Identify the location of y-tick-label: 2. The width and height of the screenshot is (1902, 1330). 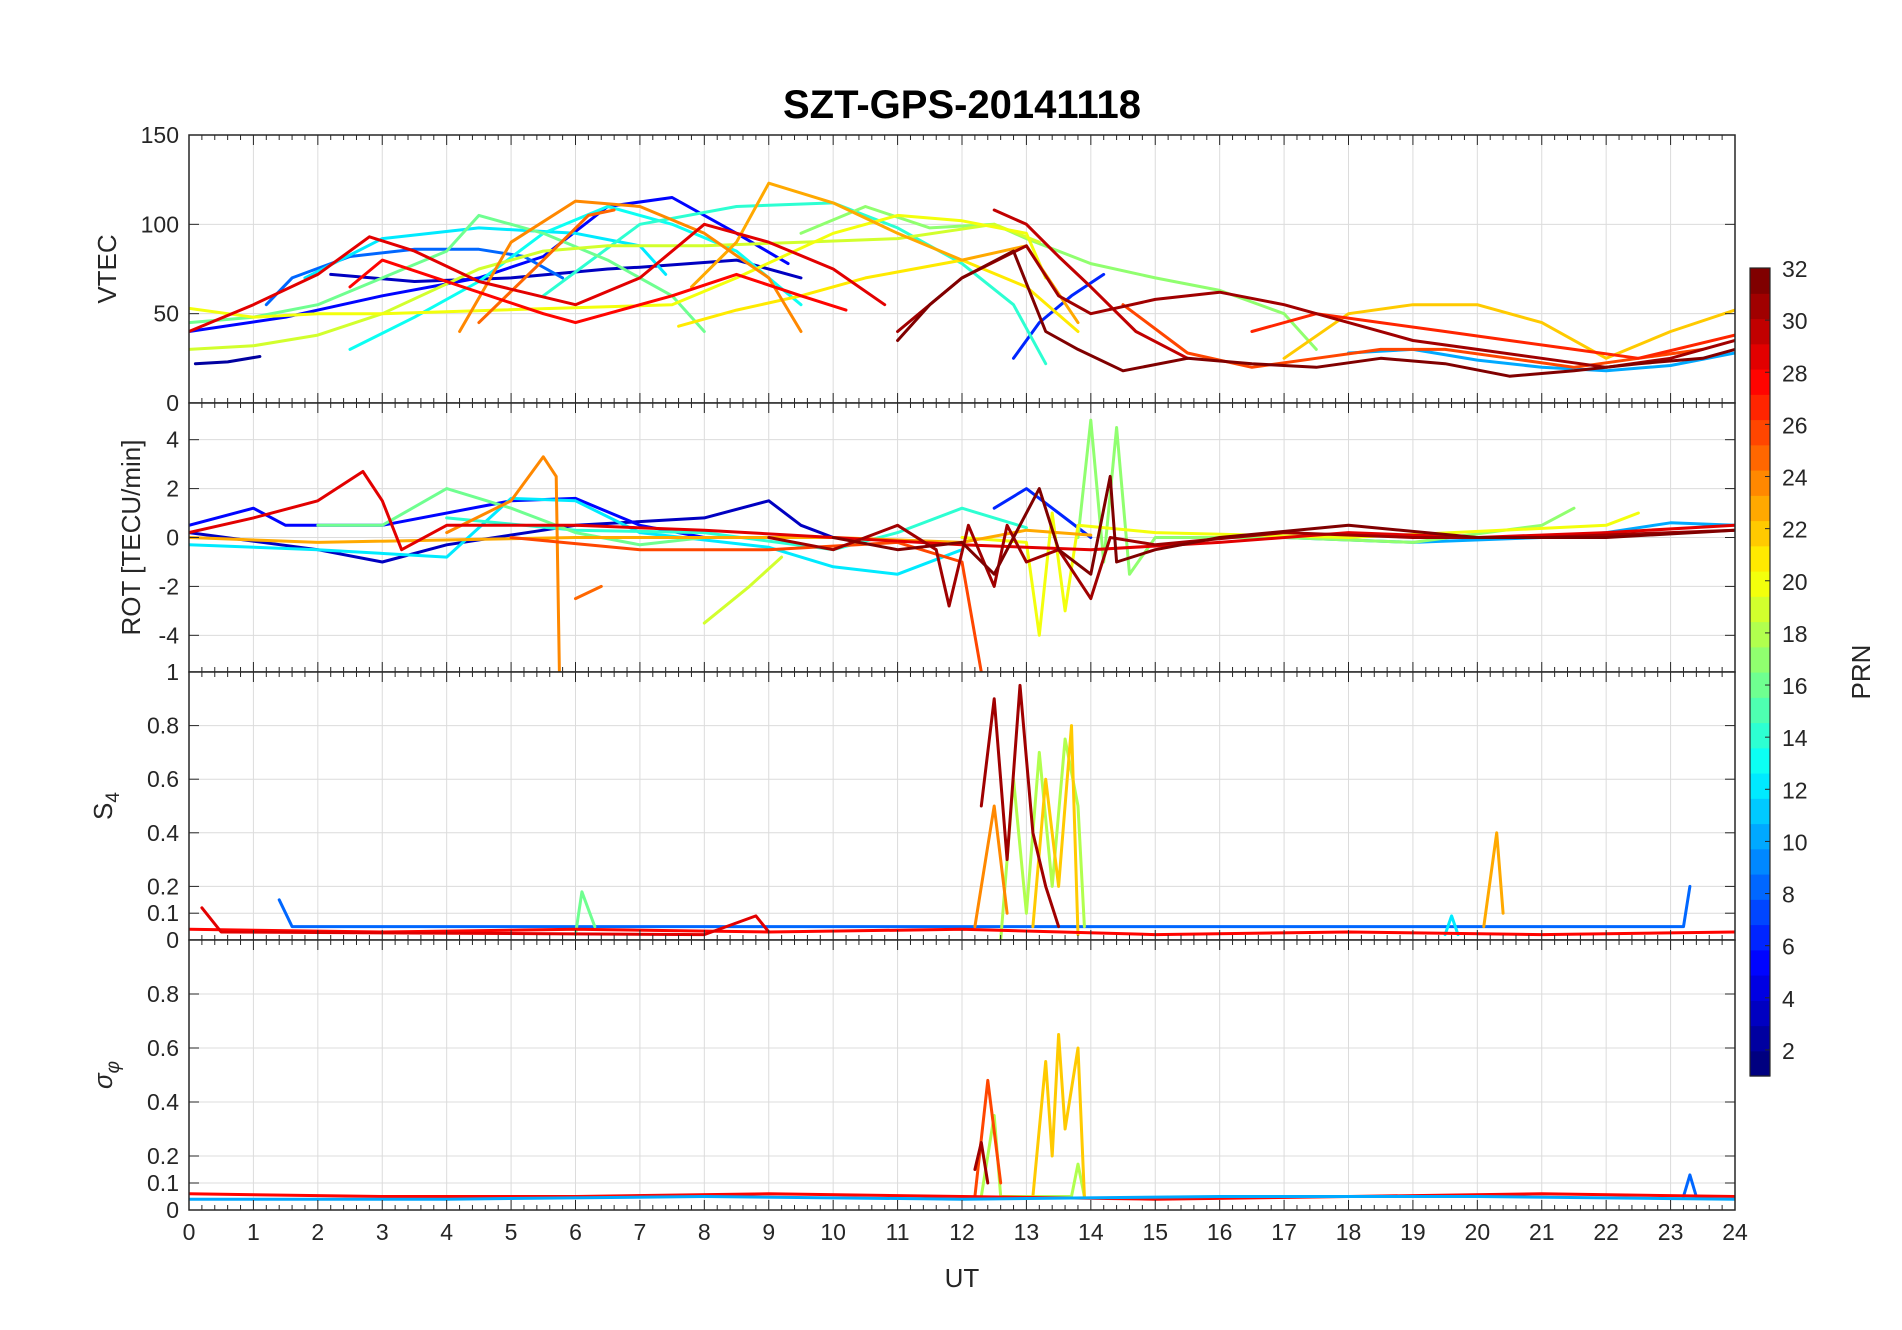
(172, 489).